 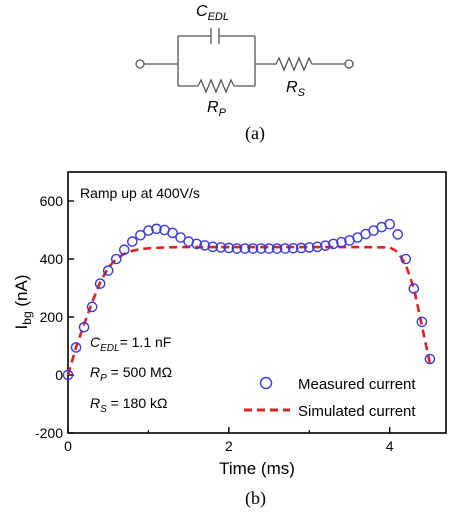 What do you see at coordinates (130, 344) in the screenshot?
I see `param-cedl: CEDL= 1.1 nF` at bounding box center [130, 344].